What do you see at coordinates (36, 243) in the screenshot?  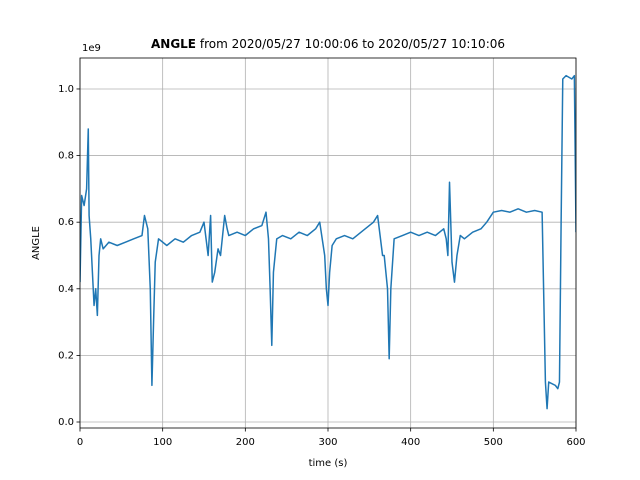 I see `y-axis-label: ANGLE` at bounding box center [36, 243].